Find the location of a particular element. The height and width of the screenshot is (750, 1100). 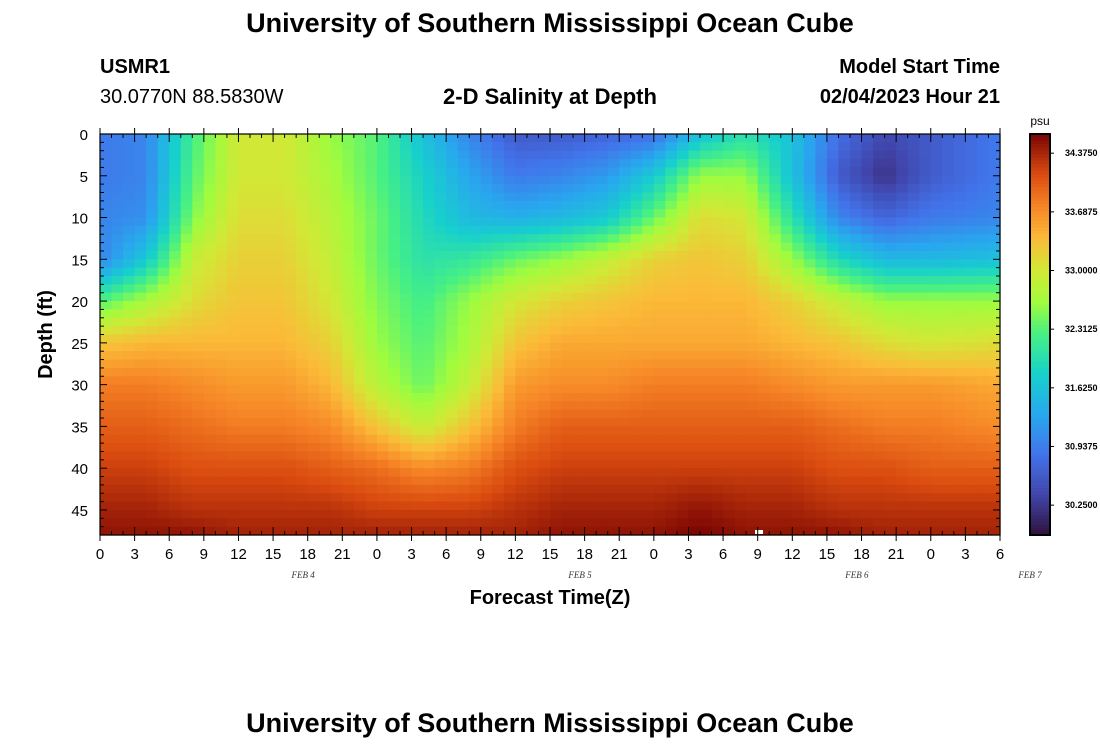

y-tick-label: 15 is located at coordinates (79, 260).